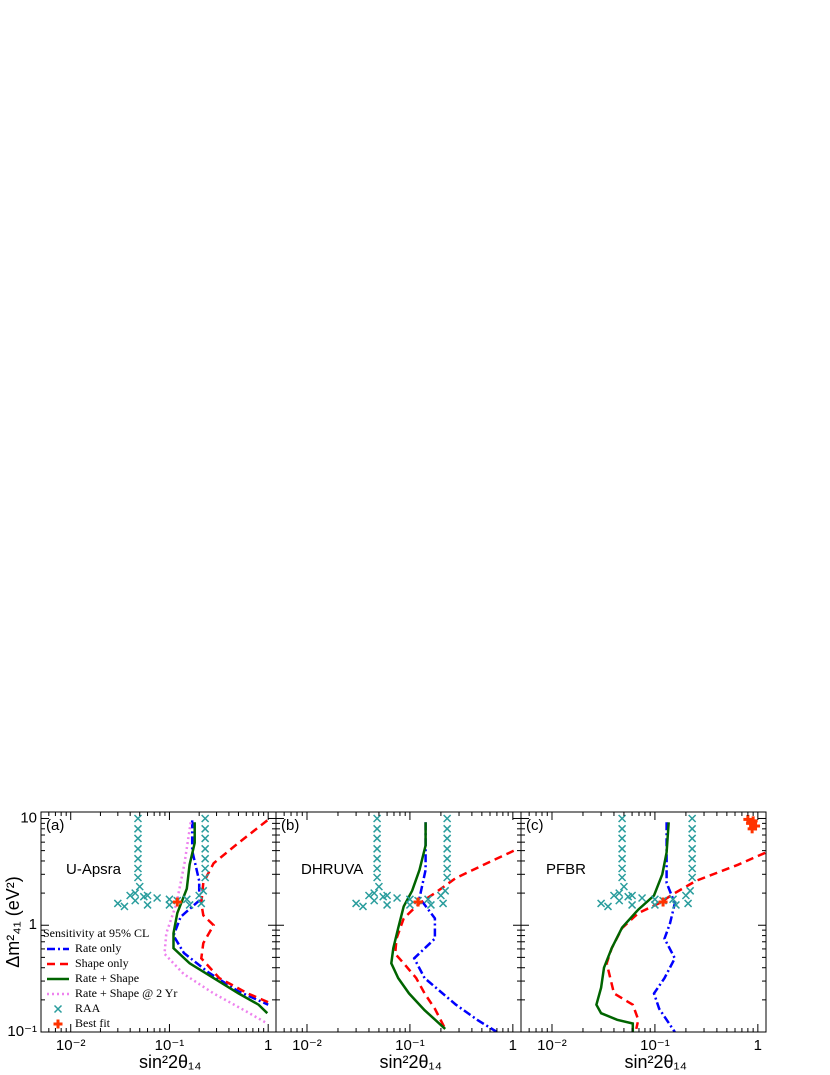 This screenshot has height=1075, width=830. What do you see at coordinates (535, 825) in the screenshot?
I see `panel-label: (c)` at bounding box center [535, 825].